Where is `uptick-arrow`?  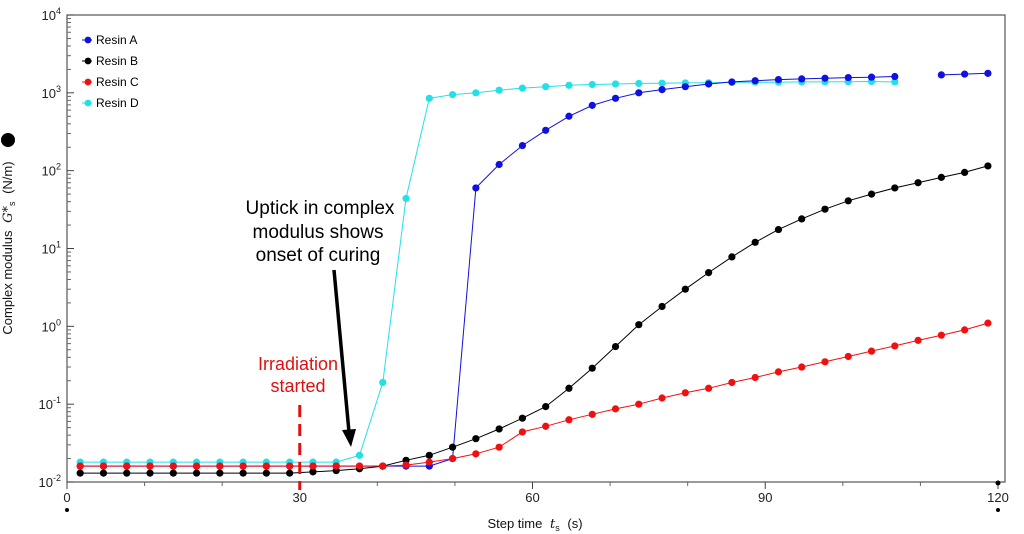
uptick-arrow is located at coordinates (341, 351).